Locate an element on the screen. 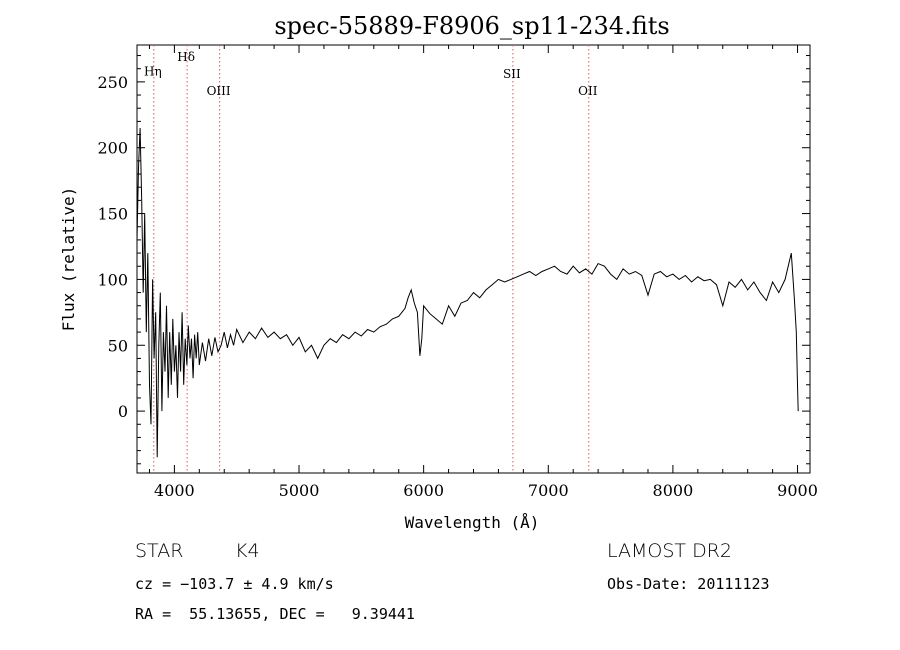  y-tick-label-5: 250 is located at coordinates (112, 82).